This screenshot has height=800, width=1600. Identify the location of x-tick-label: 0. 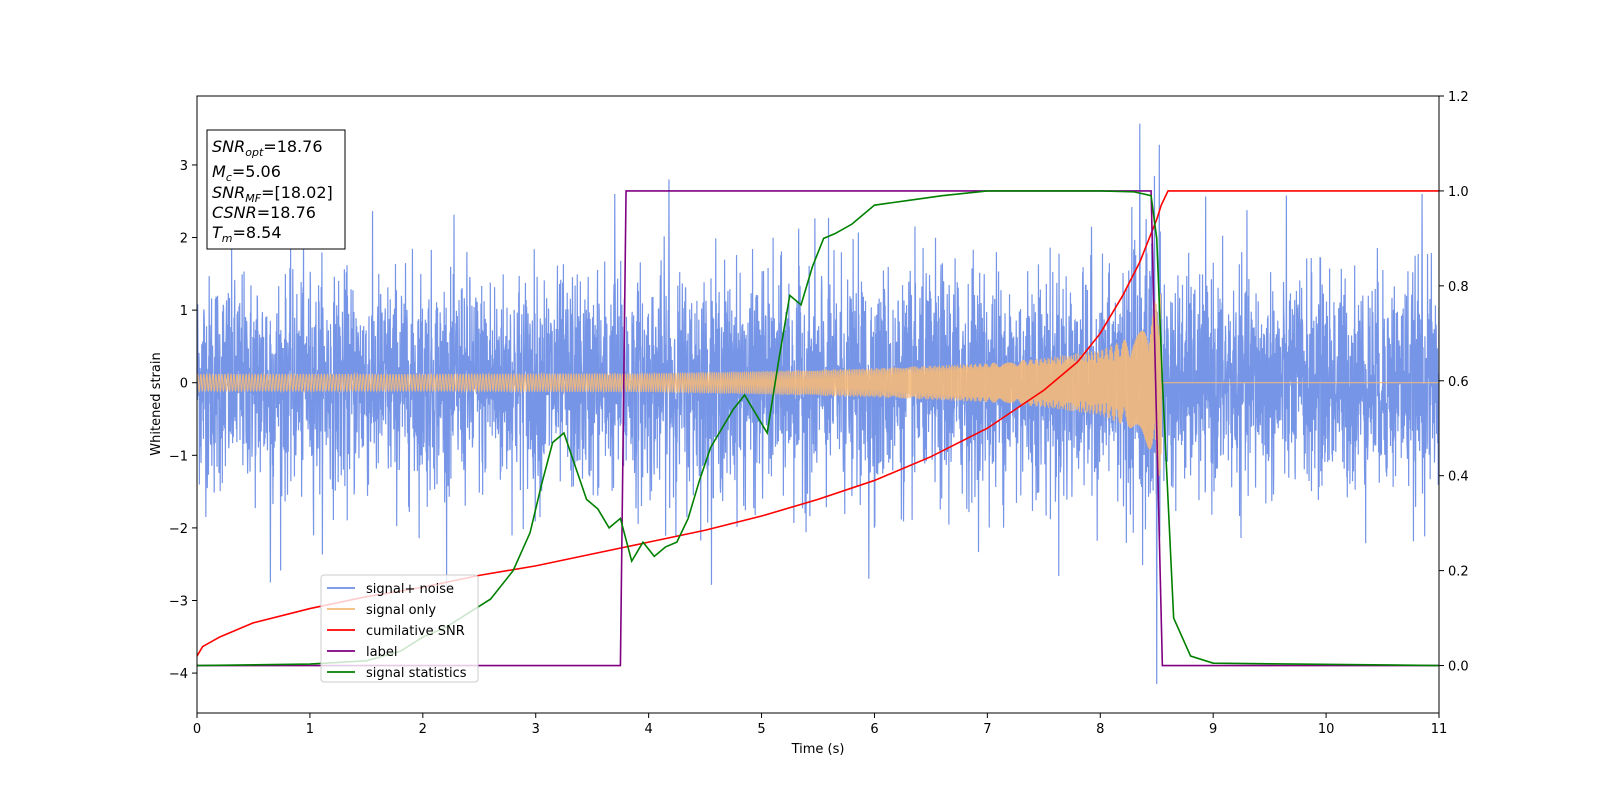
(197, 729).